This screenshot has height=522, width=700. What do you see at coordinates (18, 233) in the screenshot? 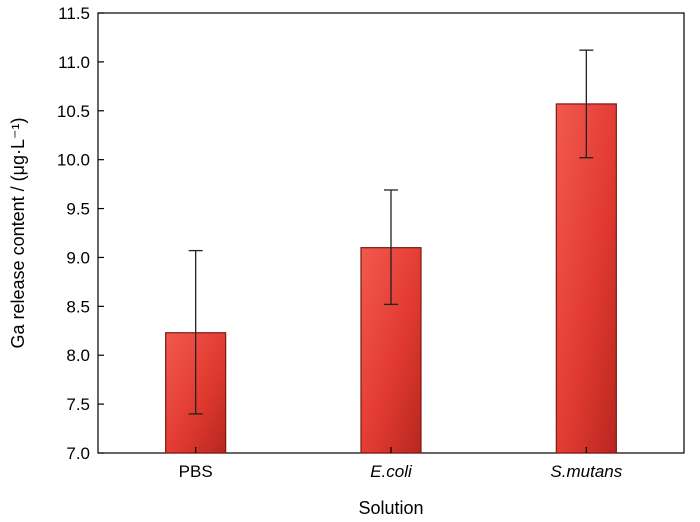
I see `y-axis-label: Ga release content / (μg·L⁻¹)` at bounding box center [18, 233].